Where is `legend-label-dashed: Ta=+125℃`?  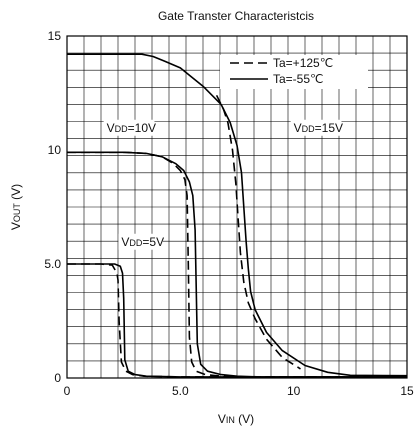 legend-label-dashed: Ta=+125℃ is located at coordinates (303, 63).